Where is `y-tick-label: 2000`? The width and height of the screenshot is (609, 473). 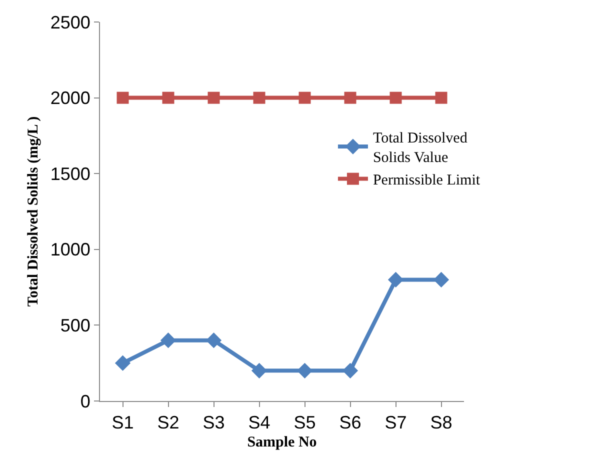
y-tick-label: 2000 is located at coordinates (70, 98).